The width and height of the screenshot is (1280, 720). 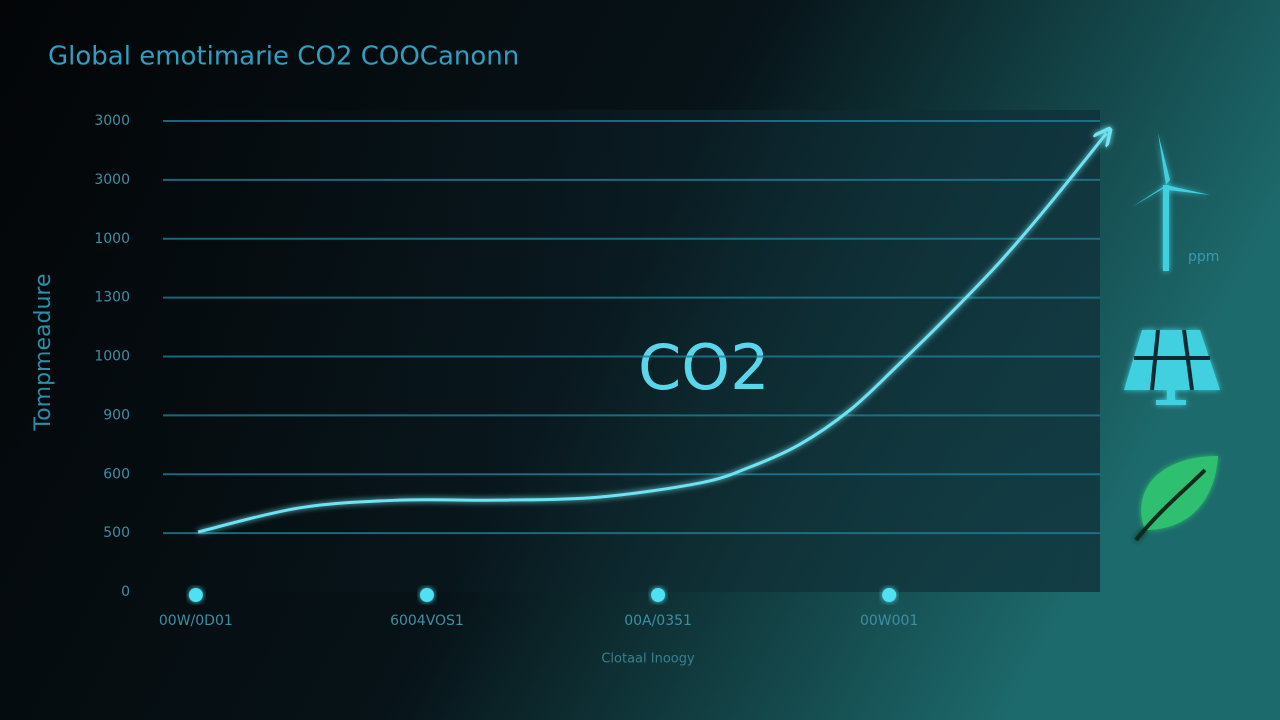 What do you see at coordinates (1176, 499) in the screenshot?
I see `leaf-icon` at bounding box center [1176, 499].